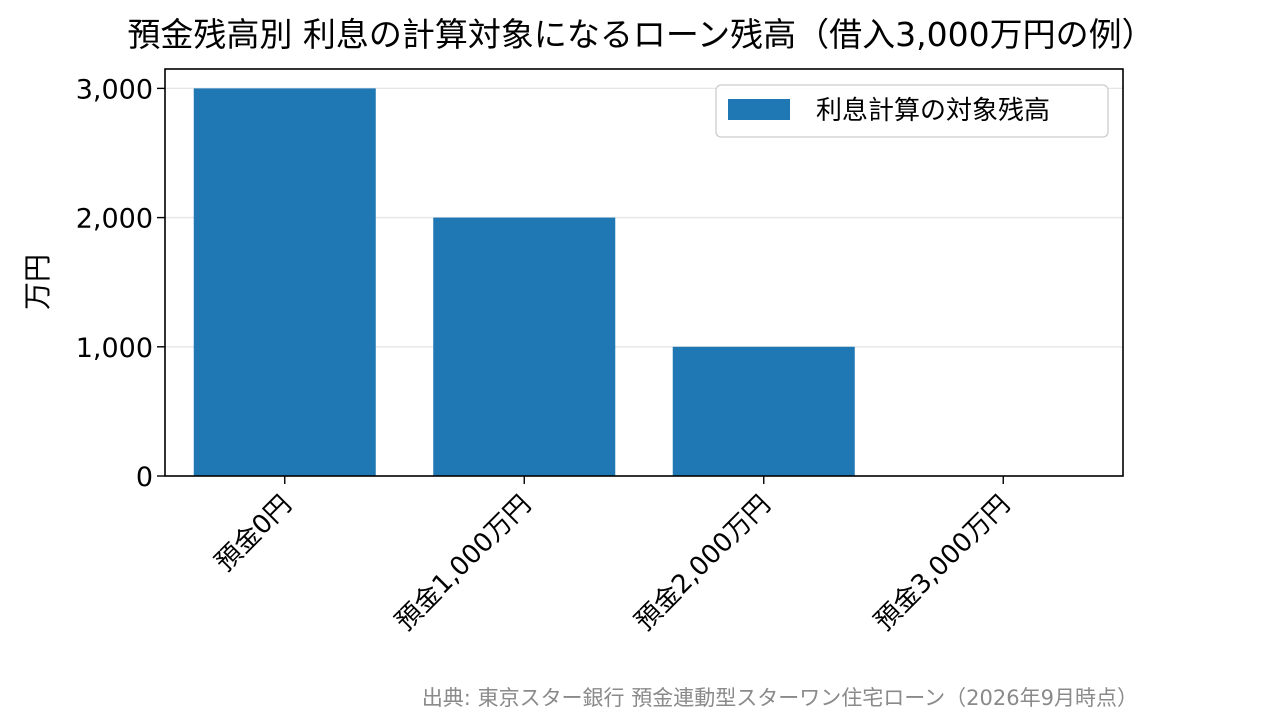 Image resolution: width=1282 pixels, height=725 pixels. I want to click on chart-title: 預金残高別 利息の計算対象になるローン残高（借入3,000万円の例）, so click(640, 34).